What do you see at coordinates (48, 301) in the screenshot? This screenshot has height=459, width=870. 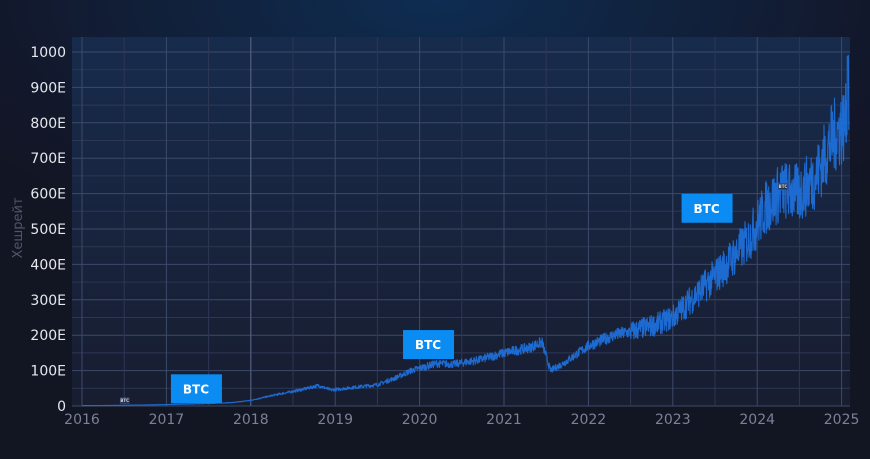 I see `y-tick-label: 300E` at bounding box center [48, 301].